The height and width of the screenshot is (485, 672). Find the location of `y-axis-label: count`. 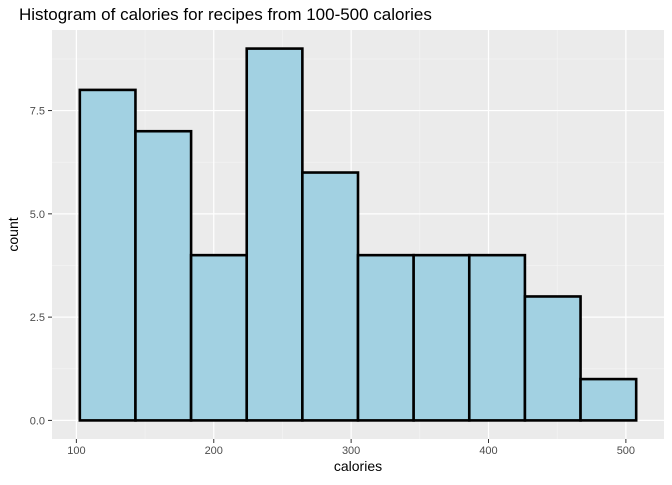

y-axis-label: count is located at coordinates (13, 234).